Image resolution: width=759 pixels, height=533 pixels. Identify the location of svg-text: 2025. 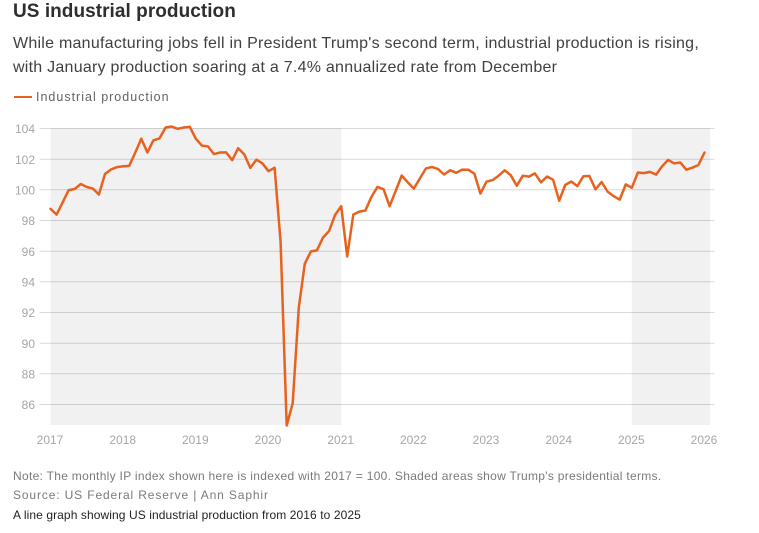
(631, 440).